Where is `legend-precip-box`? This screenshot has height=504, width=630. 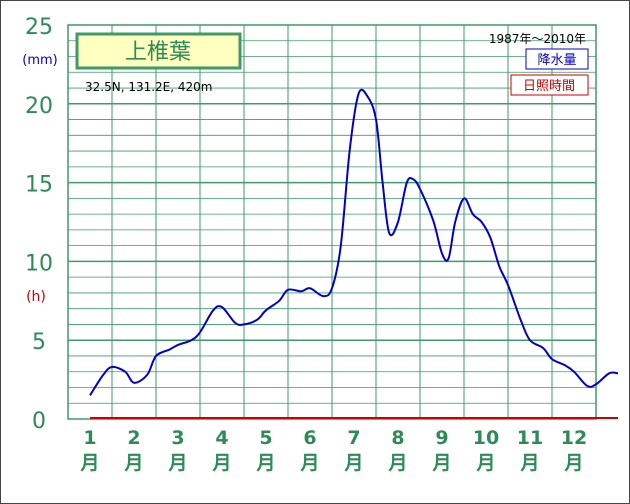
legend-precip-box is located at coordinates (557, 59).